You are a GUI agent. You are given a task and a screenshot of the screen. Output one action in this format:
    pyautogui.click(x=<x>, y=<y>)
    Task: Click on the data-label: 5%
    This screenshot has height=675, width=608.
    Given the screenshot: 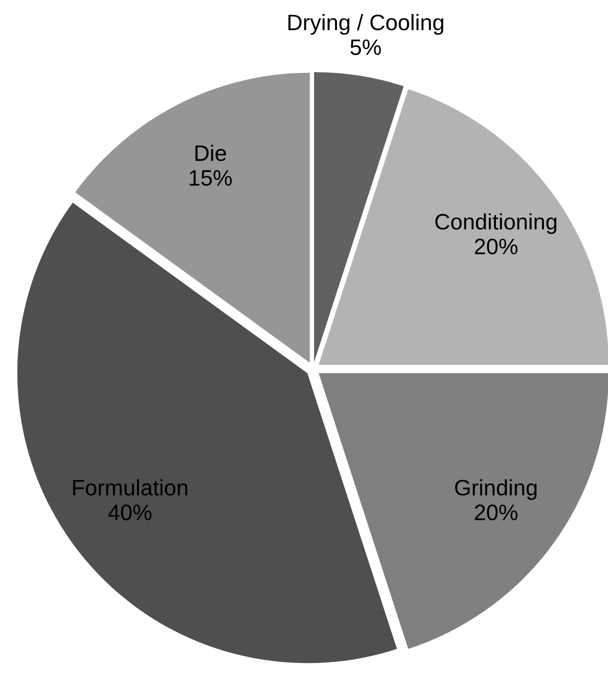 What is the action you would take?
    pyautogui.click(x=365, y=47)
    